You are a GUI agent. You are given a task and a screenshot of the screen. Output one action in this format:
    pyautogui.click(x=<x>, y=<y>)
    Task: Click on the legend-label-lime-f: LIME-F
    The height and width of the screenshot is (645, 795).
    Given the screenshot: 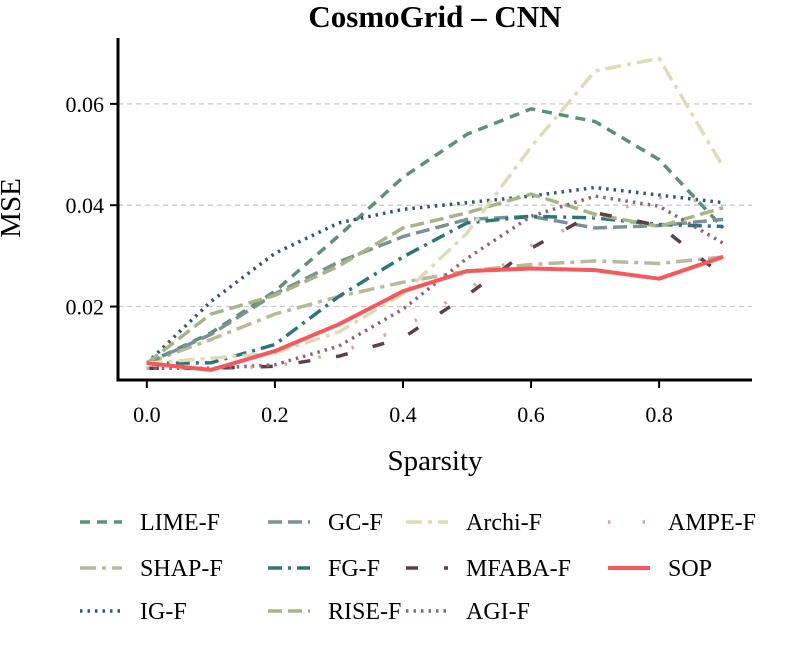 What is the action you would take?
    pyautogui.click(x=180, y=523)
    